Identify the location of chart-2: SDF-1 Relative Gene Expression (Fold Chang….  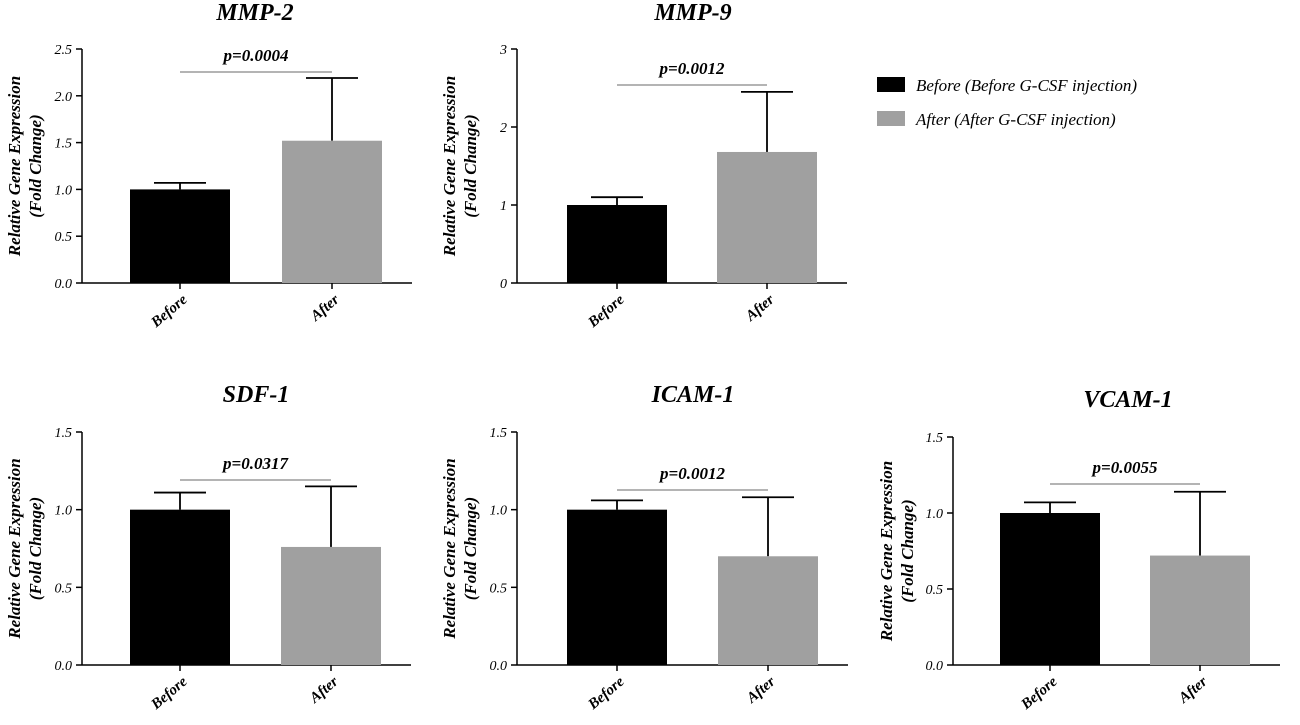
(208, 547).